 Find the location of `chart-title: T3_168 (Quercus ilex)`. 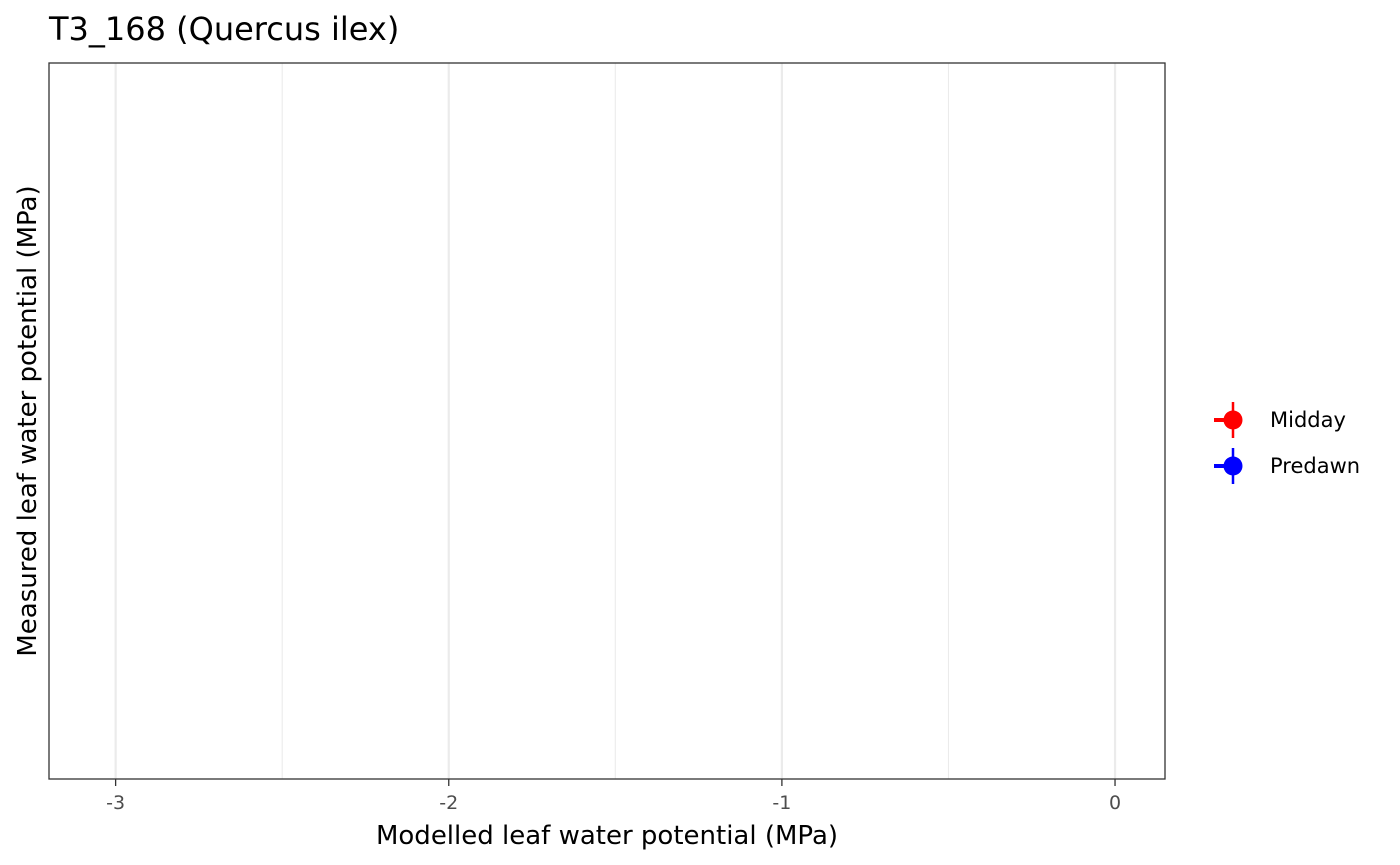

chart-title: T3_168 (Quercus ilex) is located at coordinates (223, 29).